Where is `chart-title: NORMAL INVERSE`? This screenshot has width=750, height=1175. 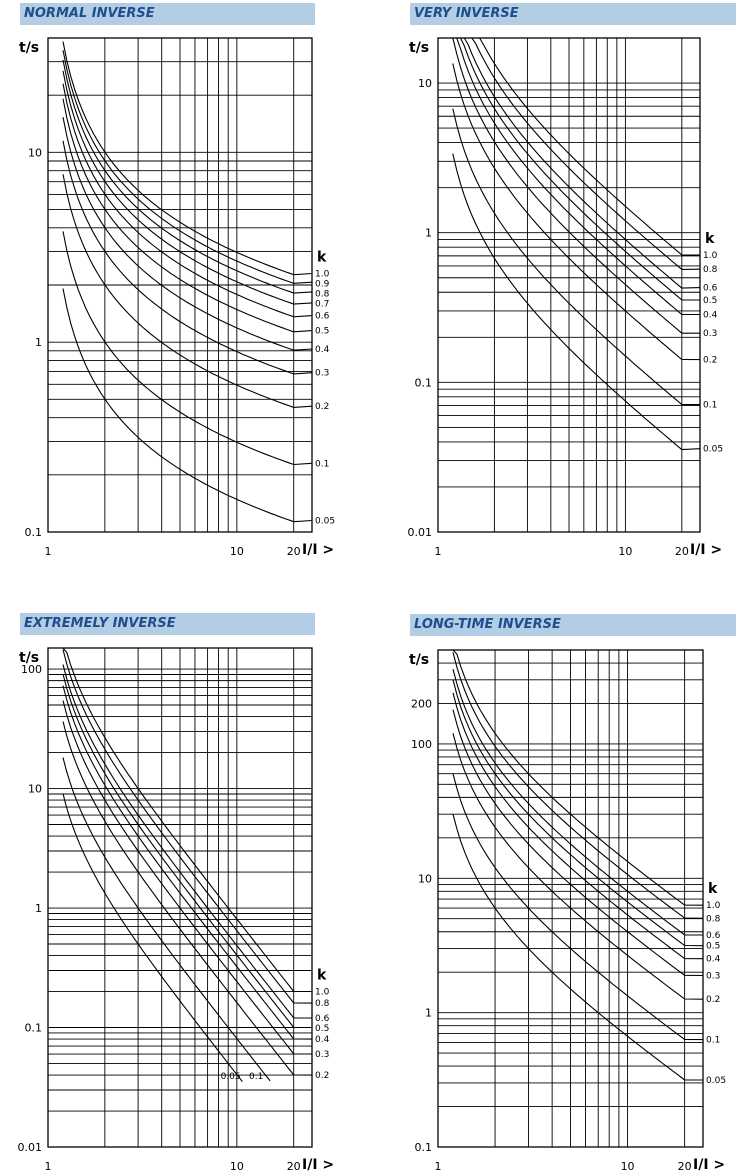
chart-title: NORMAL INVERSE is located at coordinates (167, 14).